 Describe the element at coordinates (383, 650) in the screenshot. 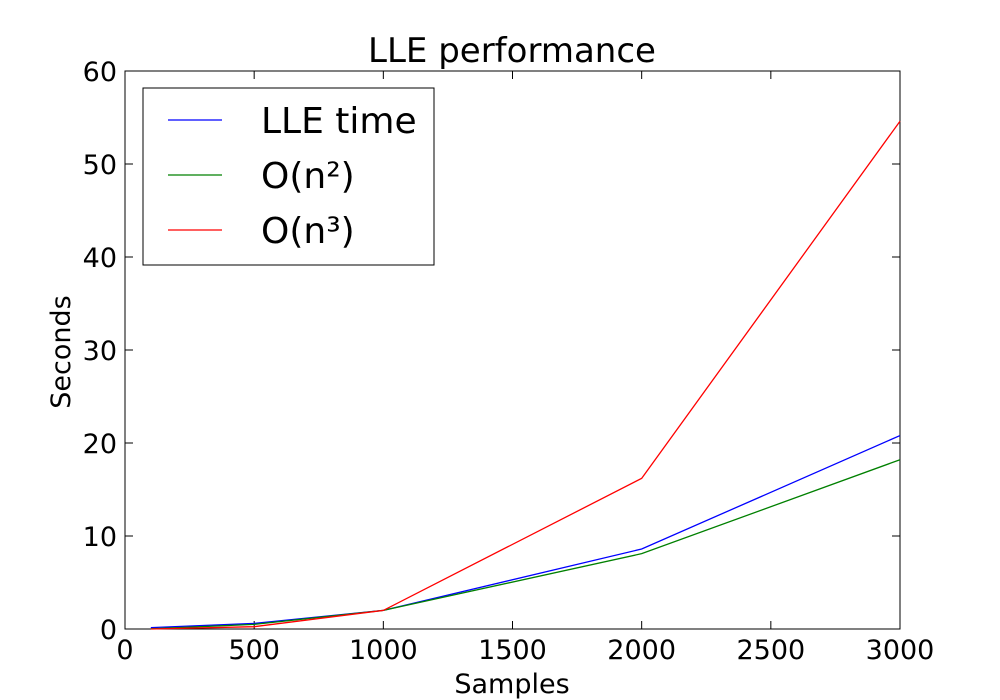

I see `x-tick-label: 1000` at that location.